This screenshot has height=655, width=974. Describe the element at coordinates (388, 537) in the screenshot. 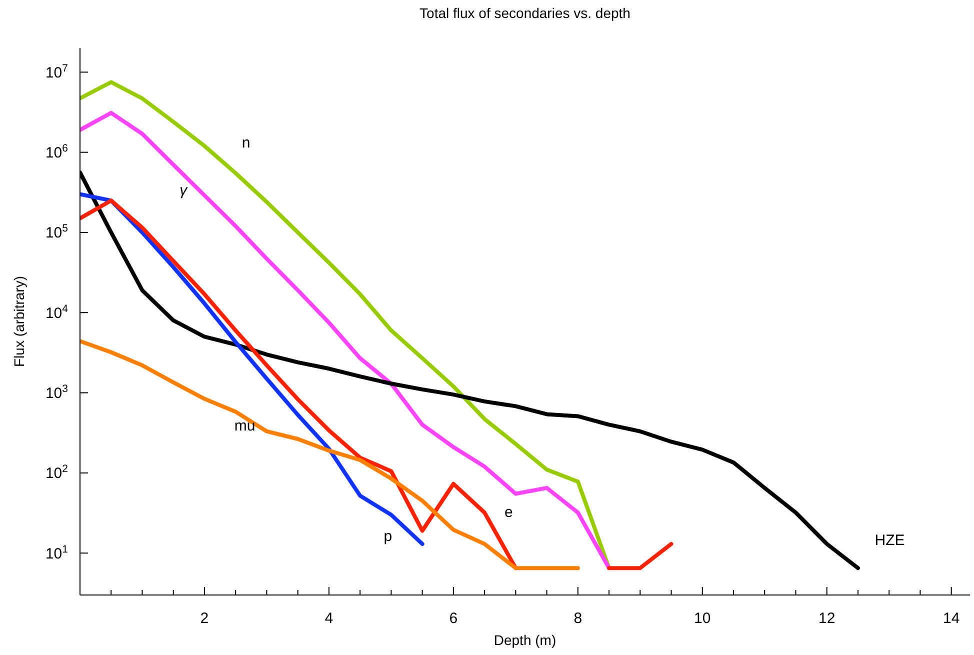

I see `series-label: p` at that location.